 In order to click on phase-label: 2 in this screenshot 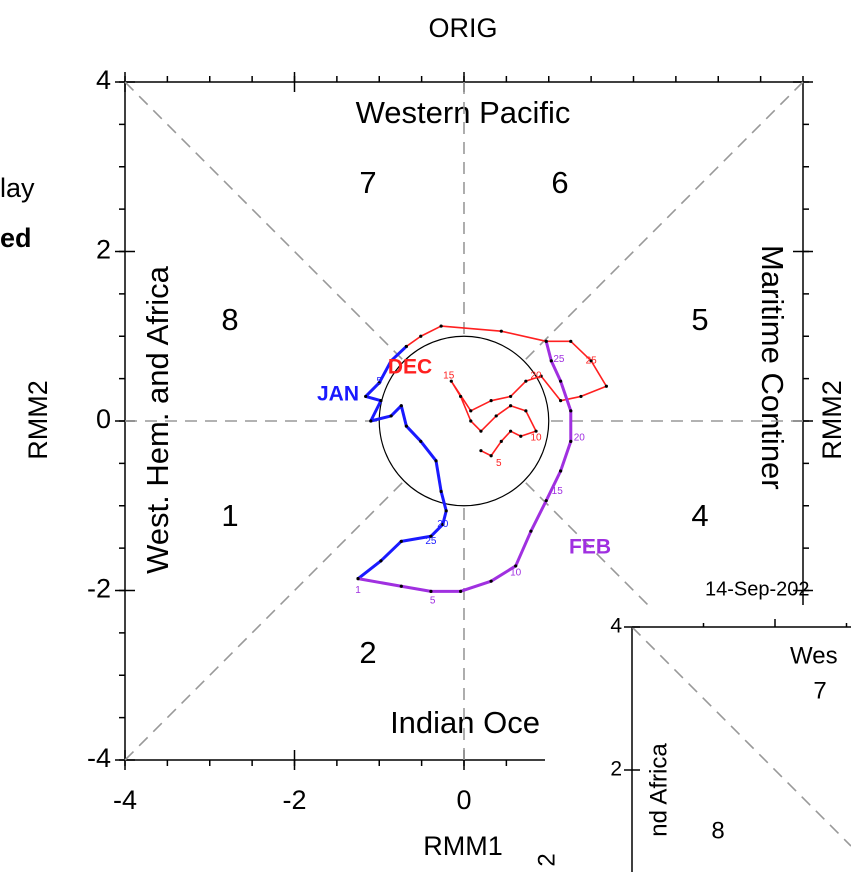, I will do `click(367, 652)`.